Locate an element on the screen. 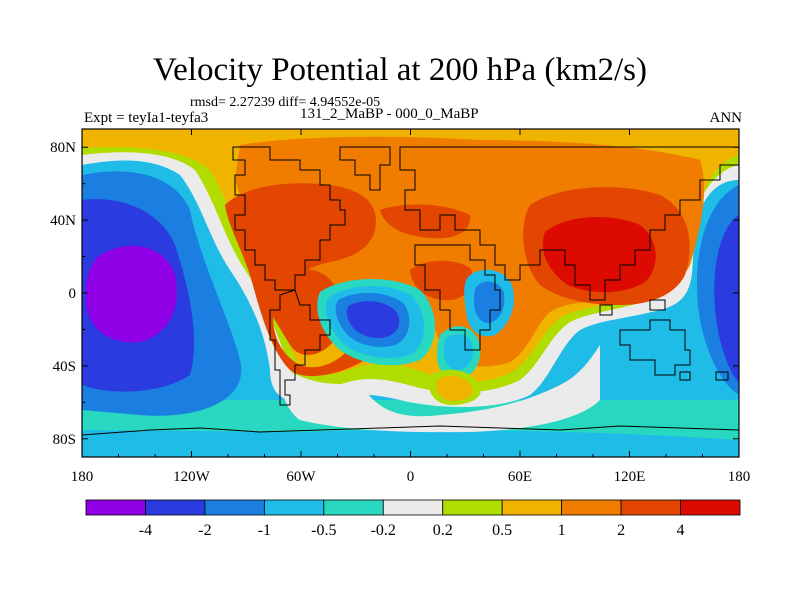 The width and height of the screenshot is (800, 600). colorbar-label: 0.5 is located at coordinates (502, 530).